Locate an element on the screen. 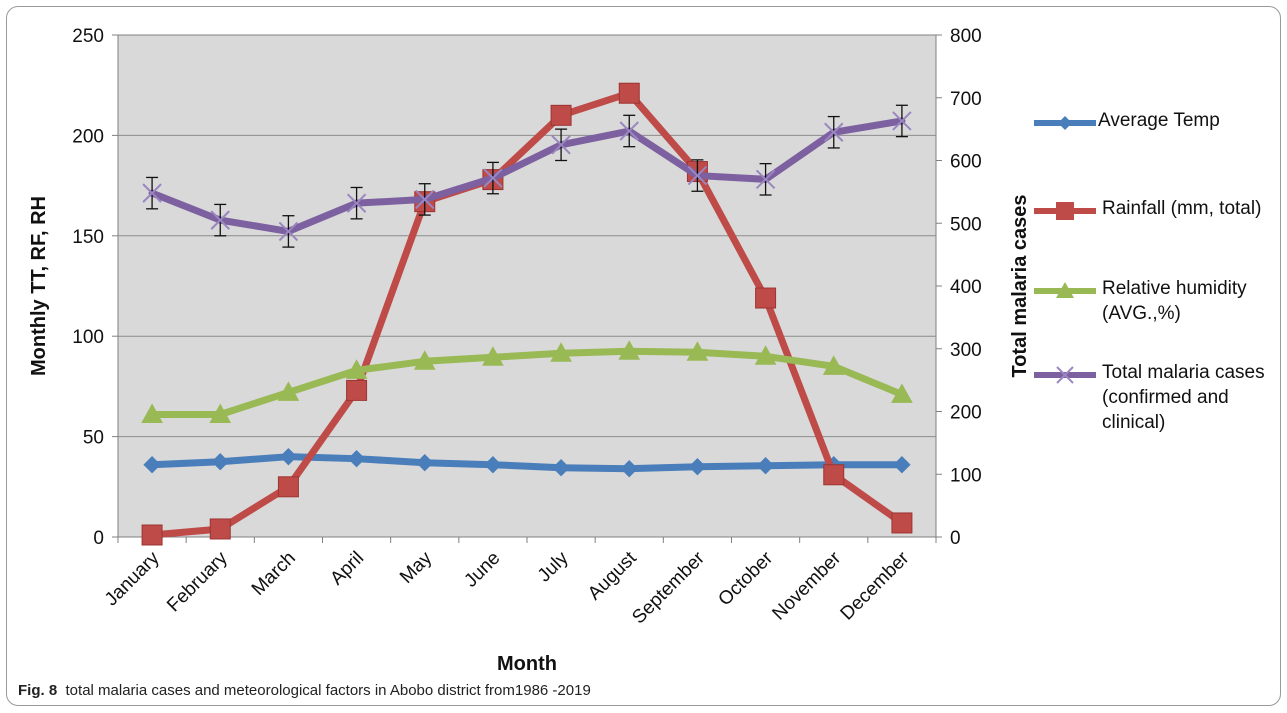 Image resolution: width=1287 pixels, height=713 pixels. y2-tick-label: 800 is located at coordinates (966, 36).